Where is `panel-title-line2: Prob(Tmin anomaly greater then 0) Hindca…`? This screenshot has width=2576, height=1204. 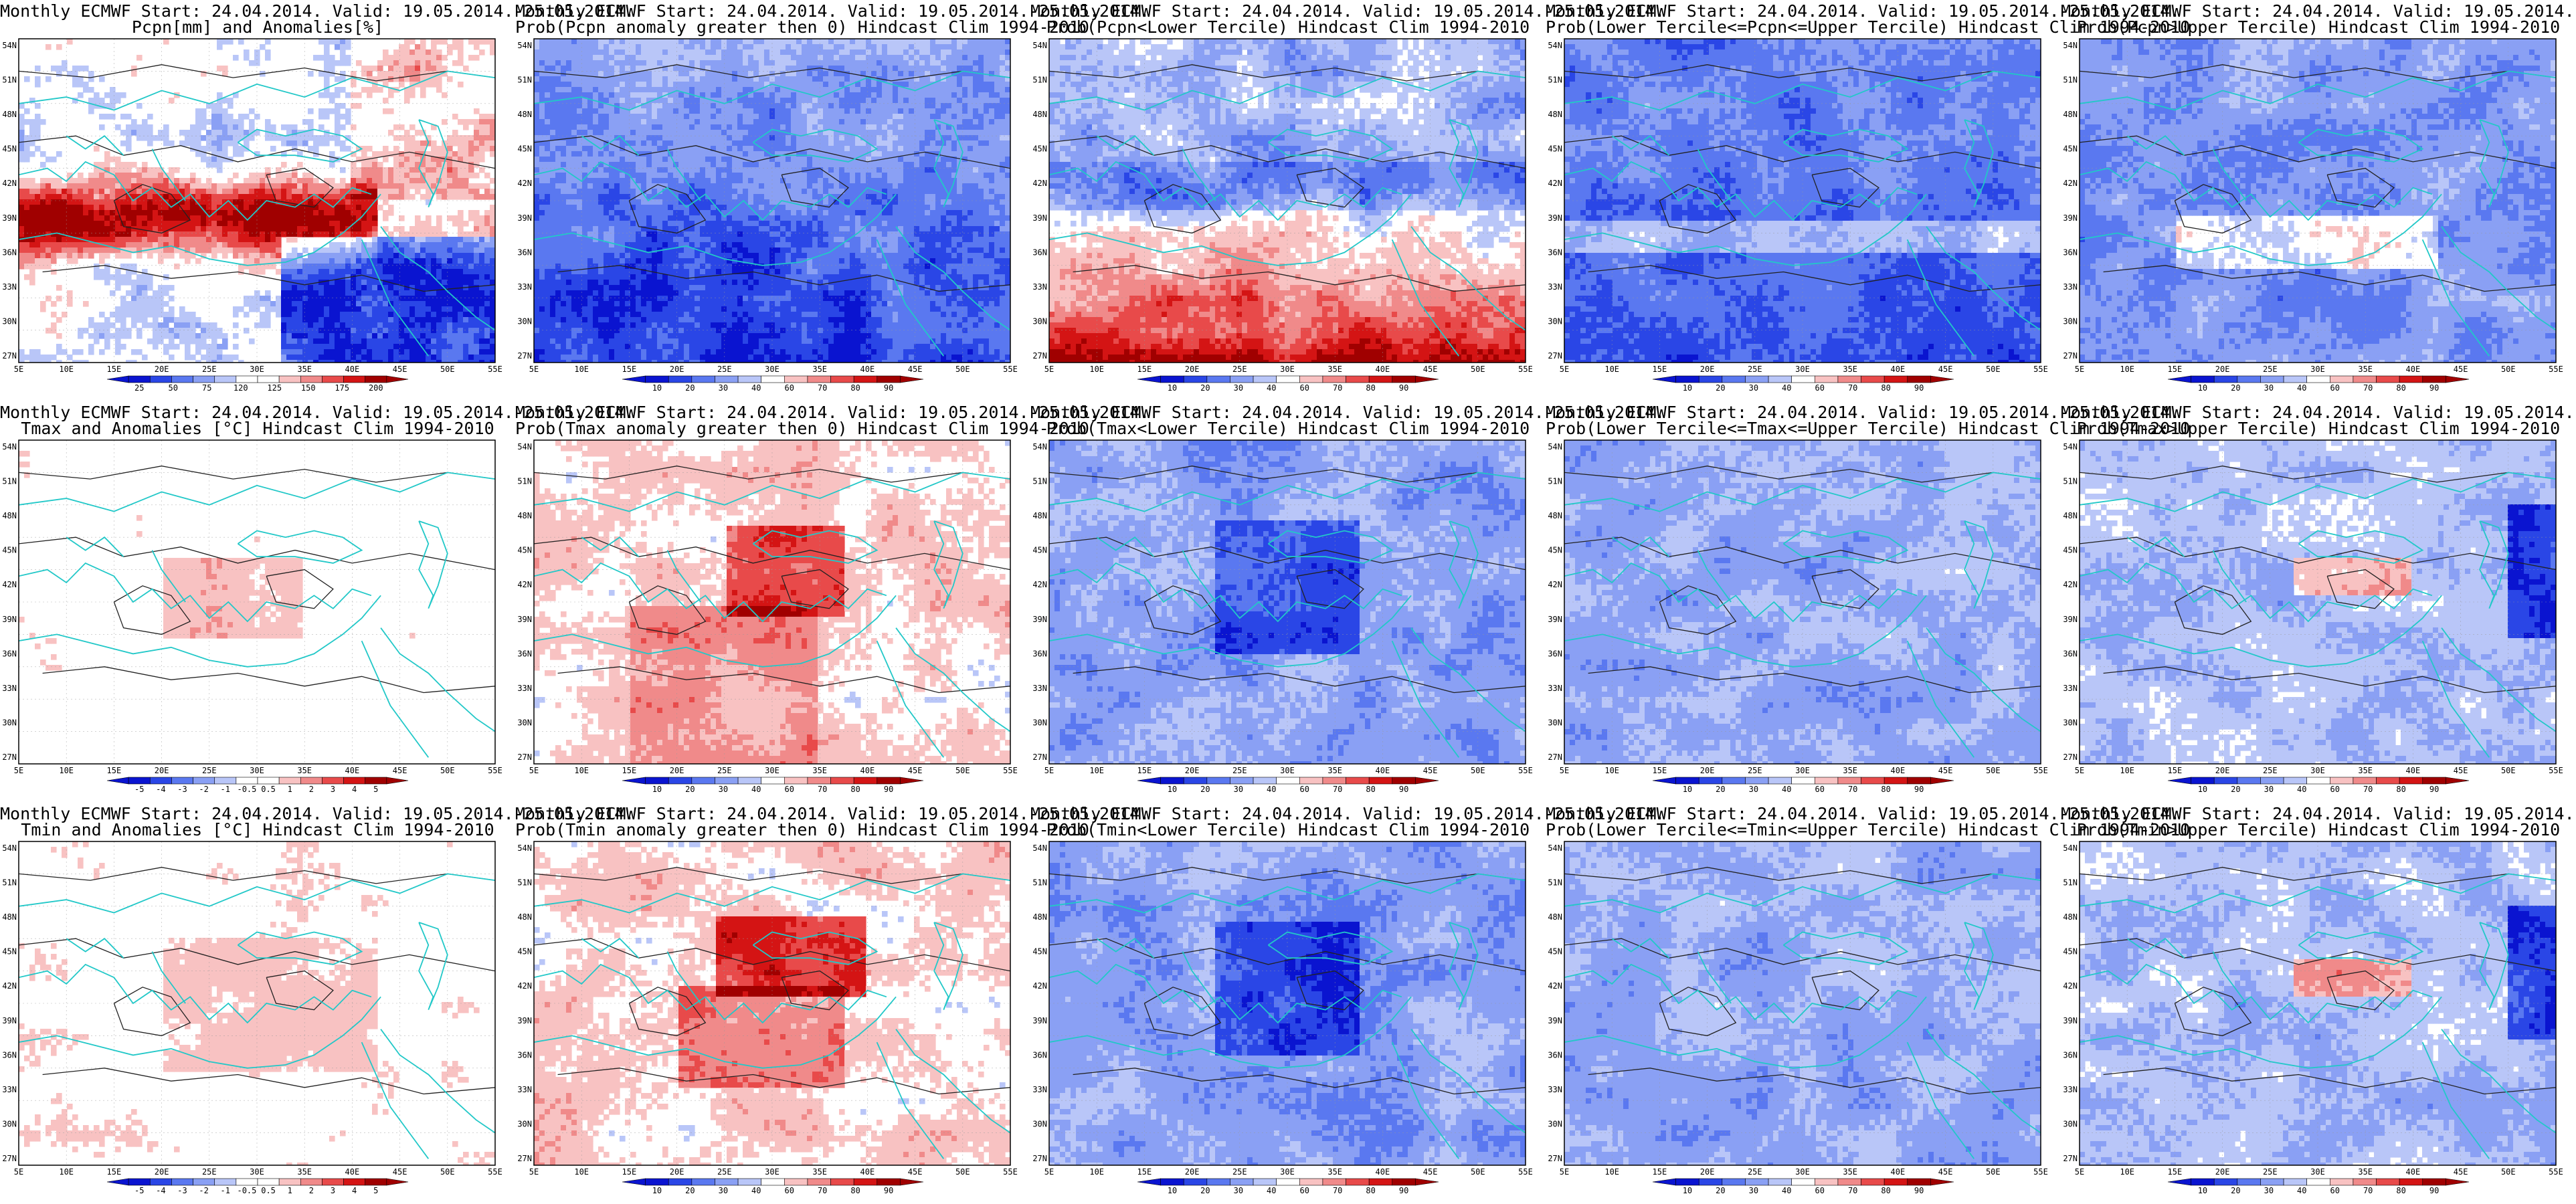
panel-title-line2: Prob(Tmin anomaly greater then 0) Hindca… is located at coordinates (773, 829).